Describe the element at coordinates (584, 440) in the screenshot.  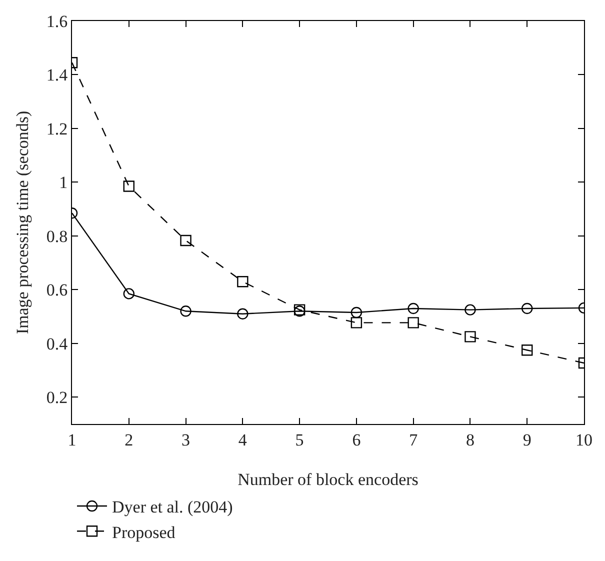
I see `x-tick-label: 10` at that location.